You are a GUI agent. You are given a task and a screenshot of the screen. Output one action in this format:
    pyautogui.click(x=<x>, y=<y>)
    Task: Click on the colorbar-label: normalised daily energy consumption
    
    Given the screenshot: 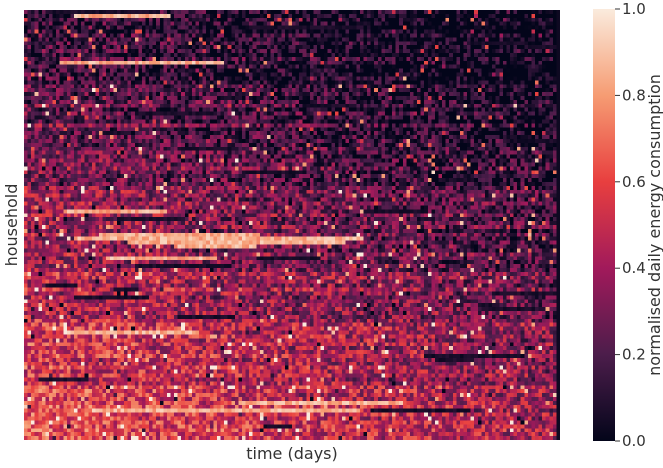 What is the action you would take?
    pyautogui.click(x=654, y=225)
    